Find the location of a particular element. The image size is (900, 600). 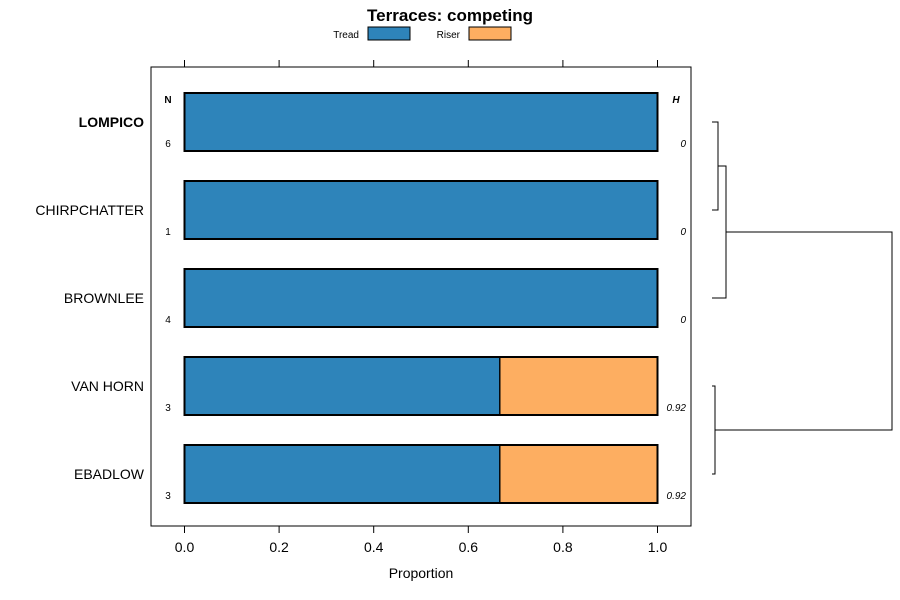

n-value: 1 is located at coordinates (168, 232).